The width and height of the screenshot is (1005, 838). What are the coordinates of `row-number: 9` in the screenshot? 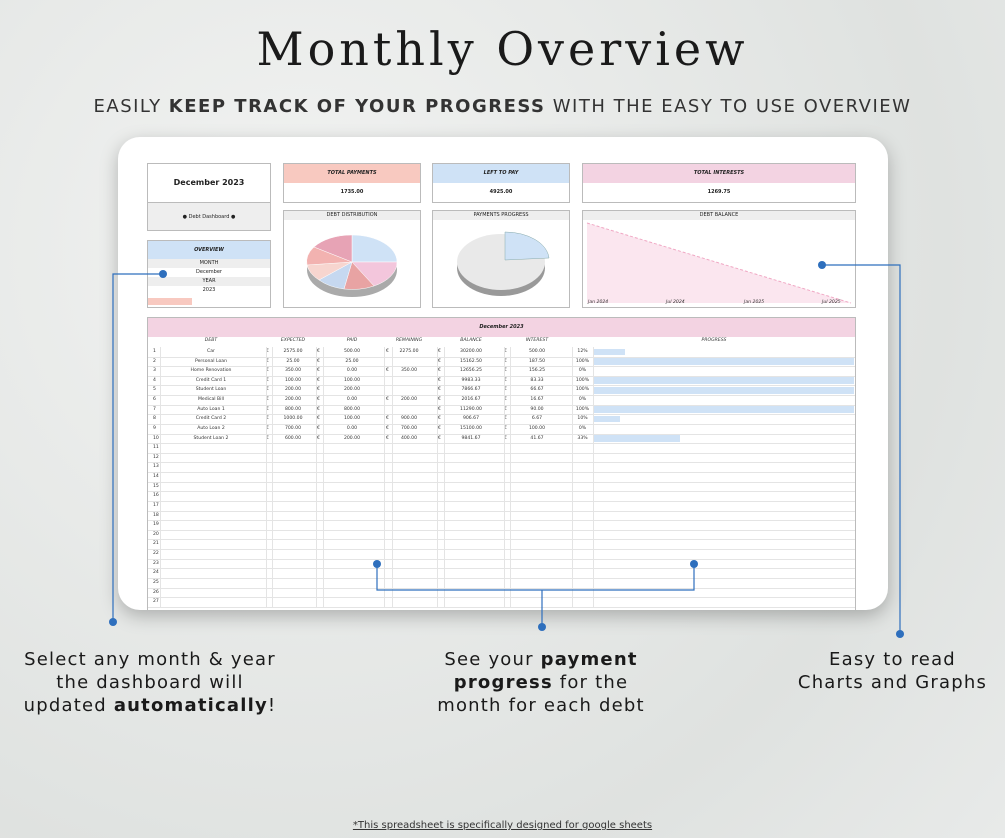 It's located at (154, 428).